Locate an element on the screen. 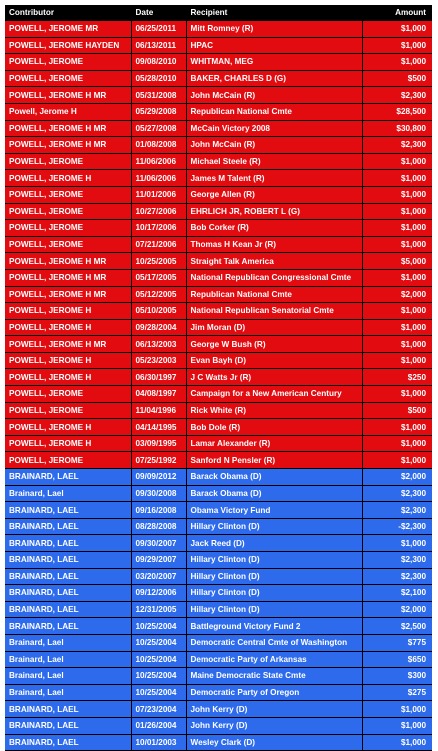 The image size is (438, 751). cell-recipient: Bob Corker (R) is located at coordinates (274, 228).